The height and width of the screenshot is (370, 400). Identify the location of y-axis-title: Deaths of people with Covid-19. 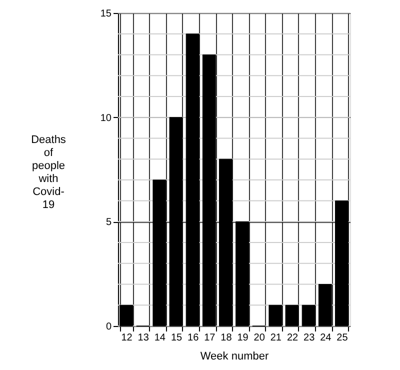
(48, 172).